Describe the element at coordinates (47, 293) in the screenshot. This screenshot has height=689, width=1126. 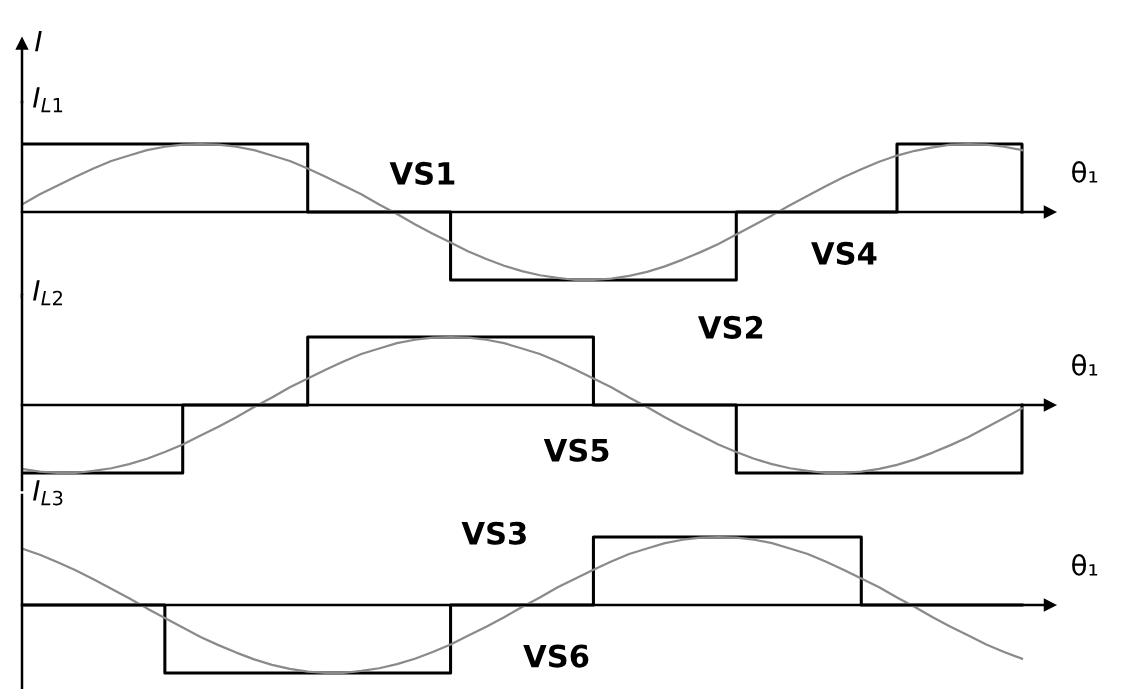
I see `text: I$_{L2}$` at that location.